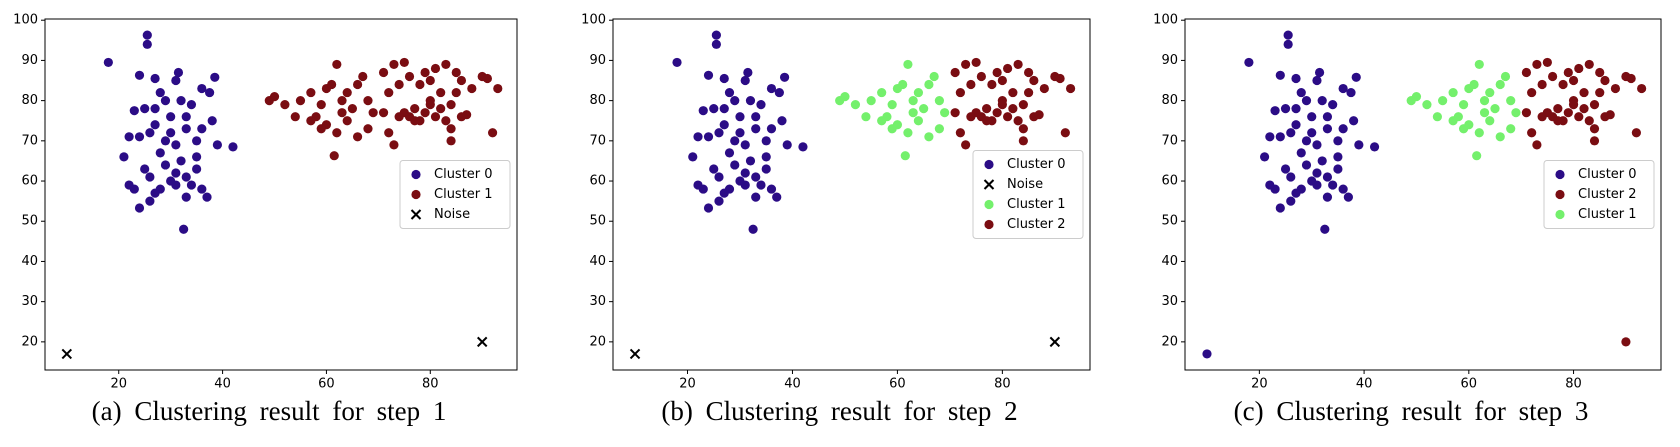 The image size is (1680, 447). Describe the element at coordinates (1607, 174) in the screenshot. I see `legend-label: Cluster 0` at that location.